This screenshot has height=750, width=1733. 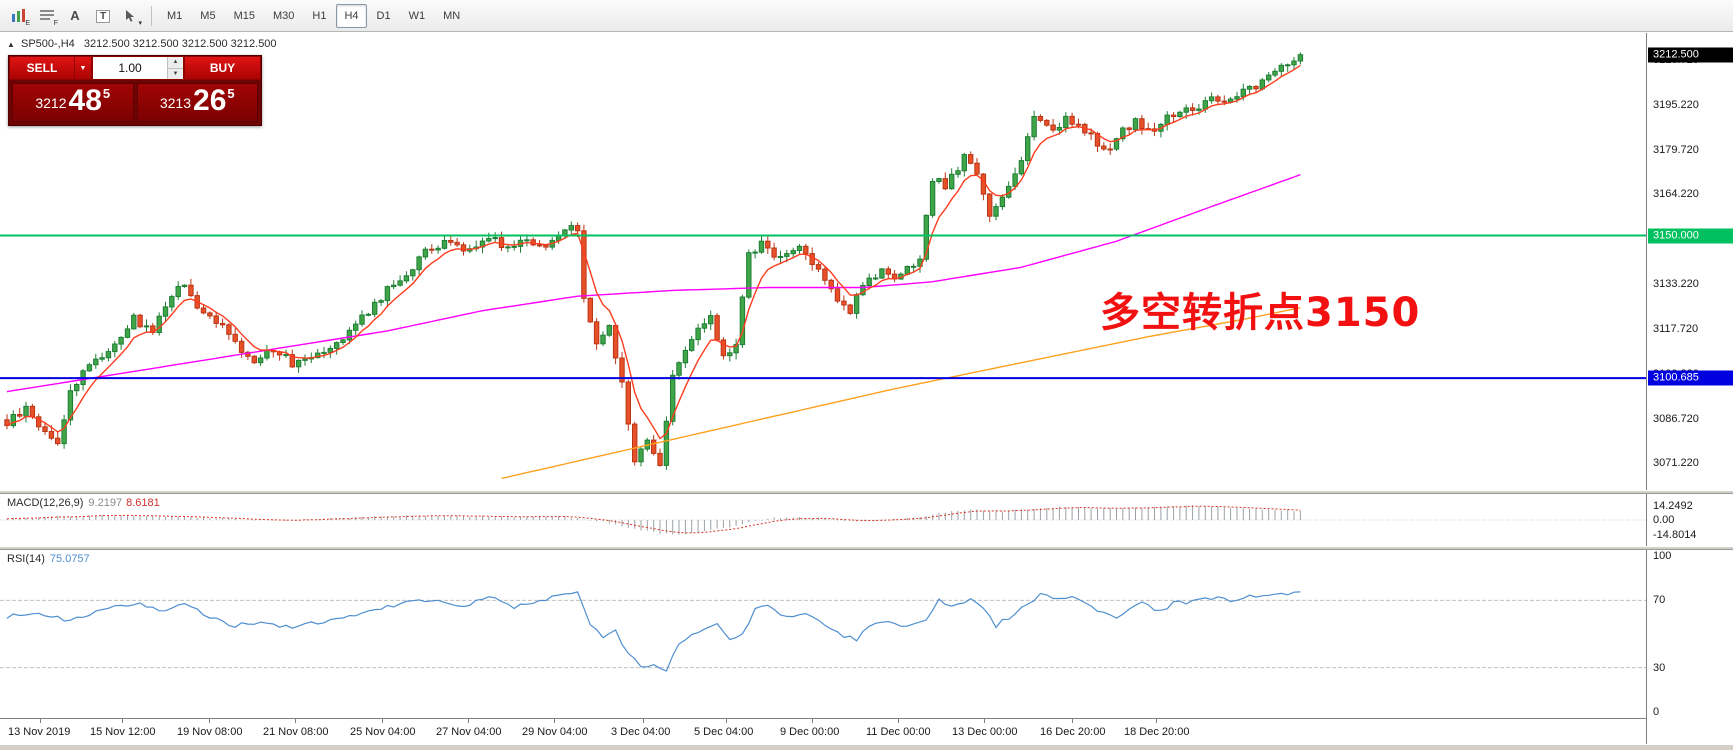 I want to click on ask-prefix: 3213, so click(x=175, y=102).